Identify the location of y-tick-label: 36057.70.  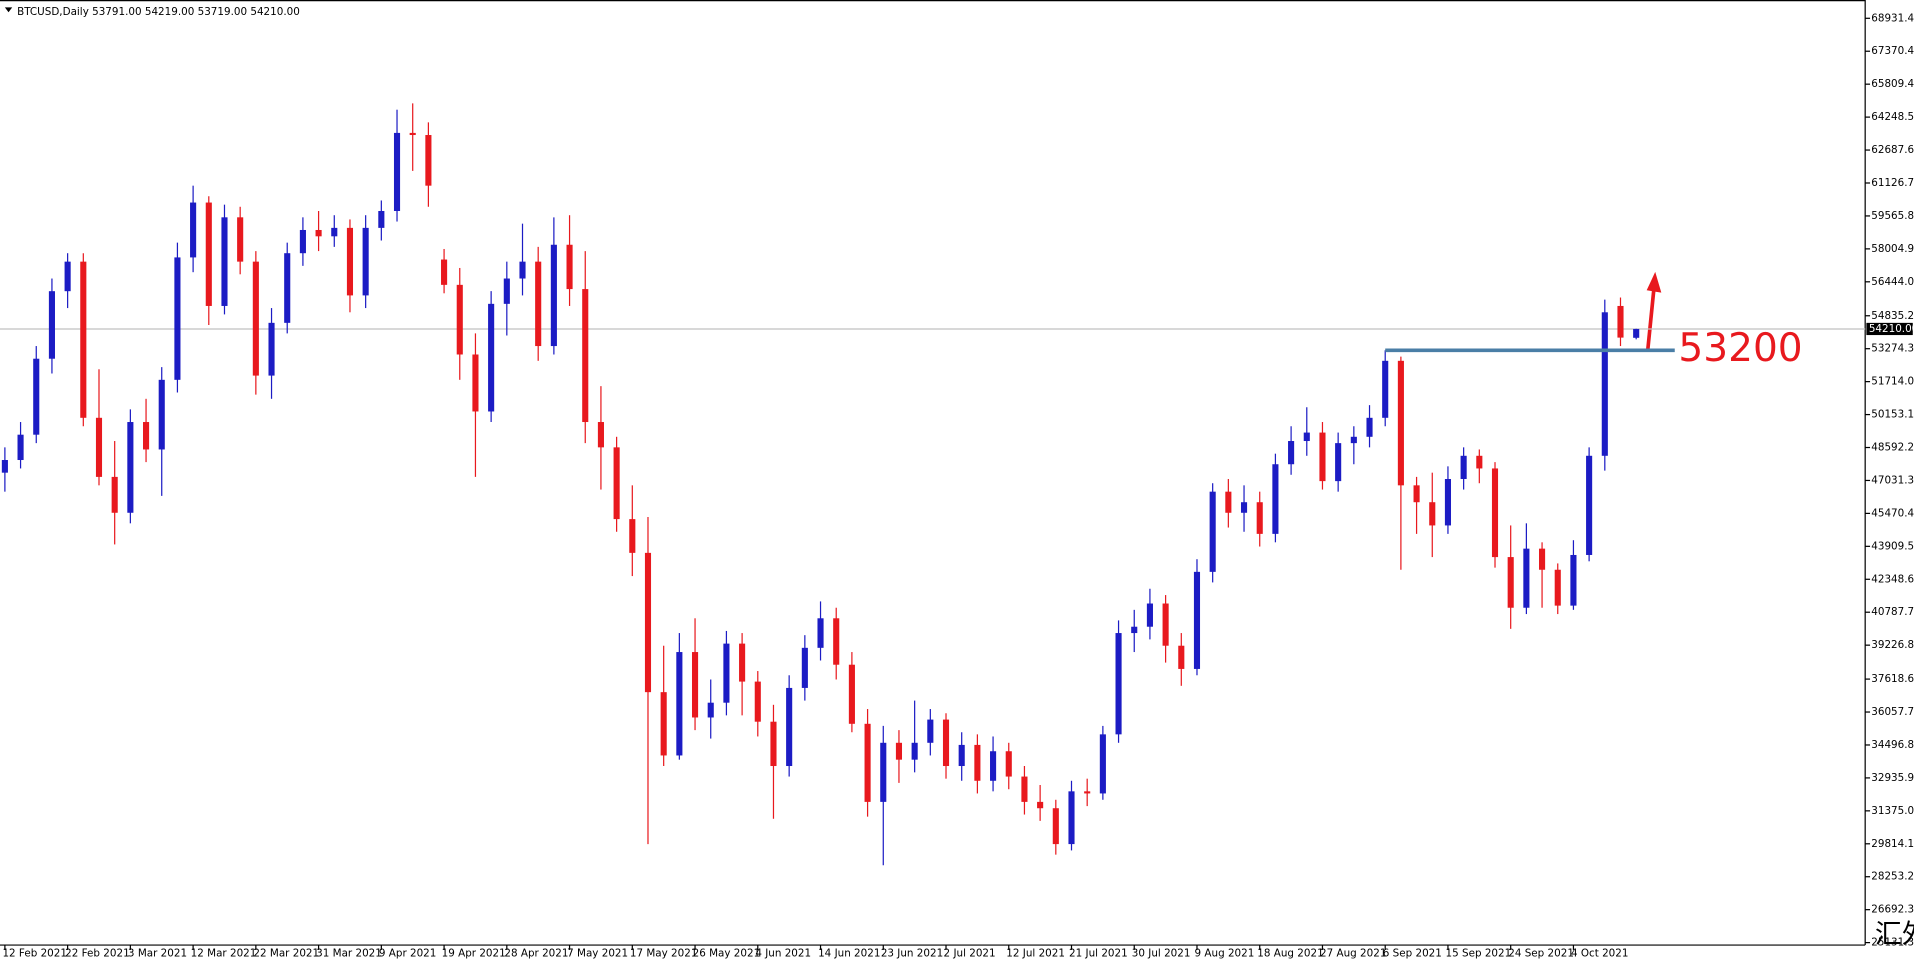
(1892, 712).